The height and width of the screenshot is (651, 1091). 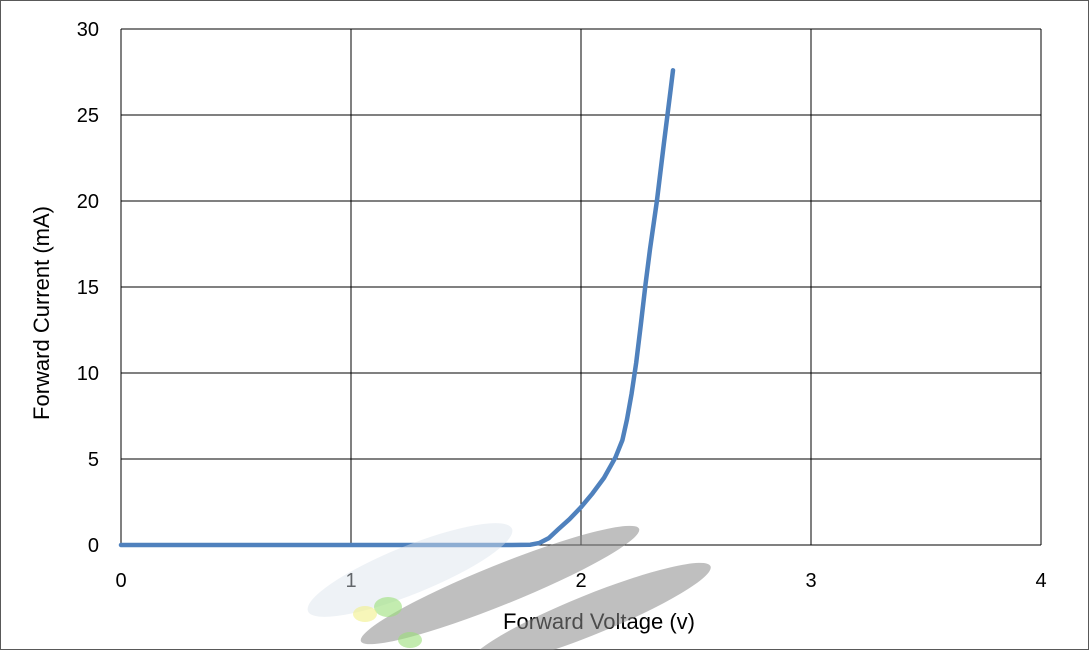 I want to click on y-tick-label: 0, so click(x=93, y=546).